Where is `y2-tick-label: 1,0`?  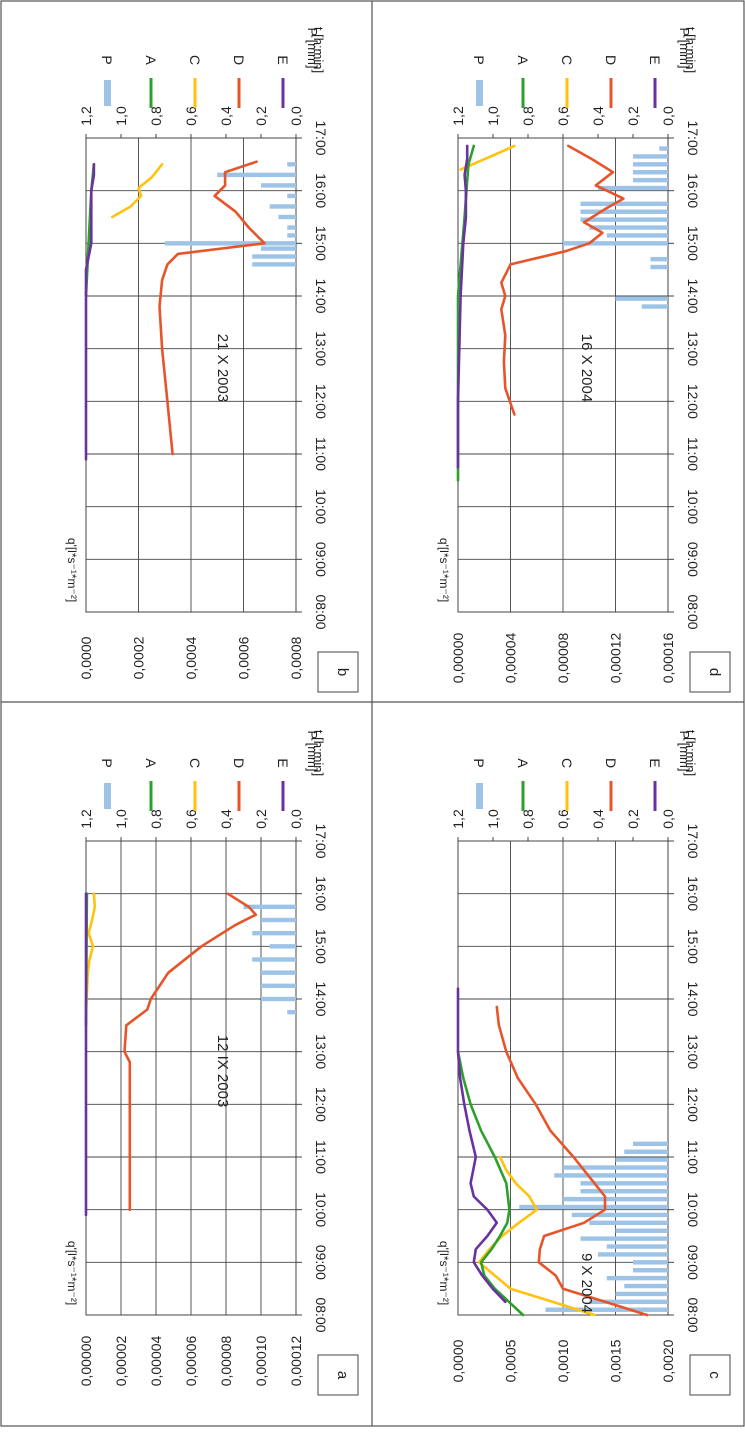
y2-tick-label: 1,0 is located at coordinates (121, 819).